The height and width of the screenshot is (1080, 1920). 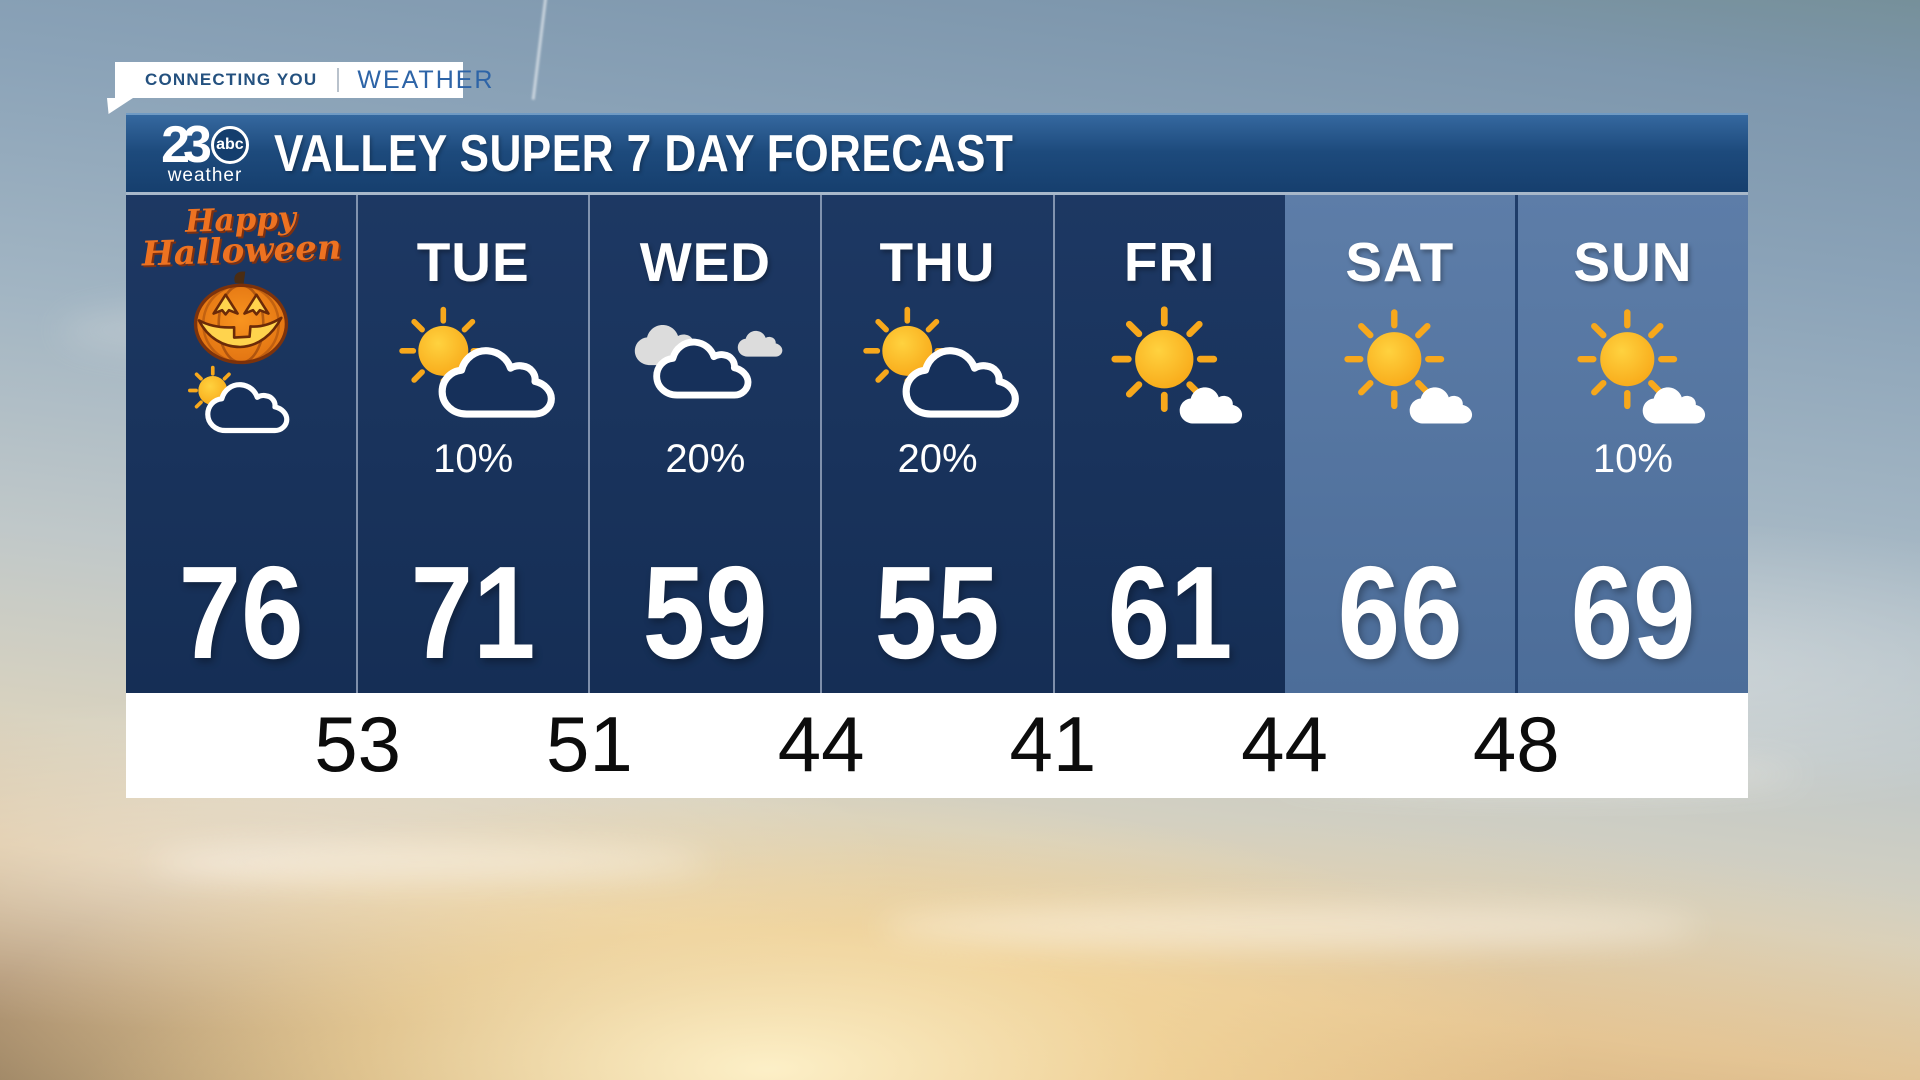 I want to click on high-temp: 55, so click(x=937, y=612).